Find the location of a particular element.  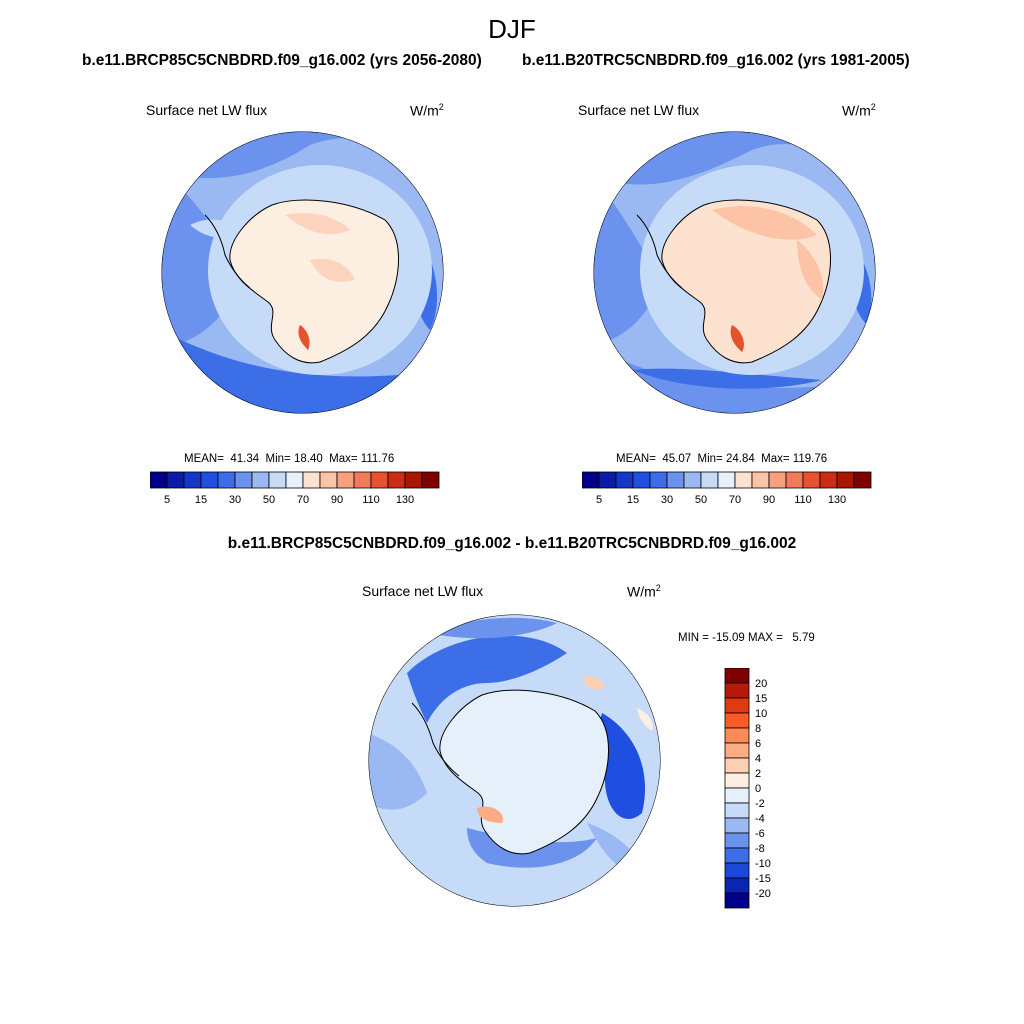

diff-colorbar-tick-label: -2 is located at coordinates (760, 804).